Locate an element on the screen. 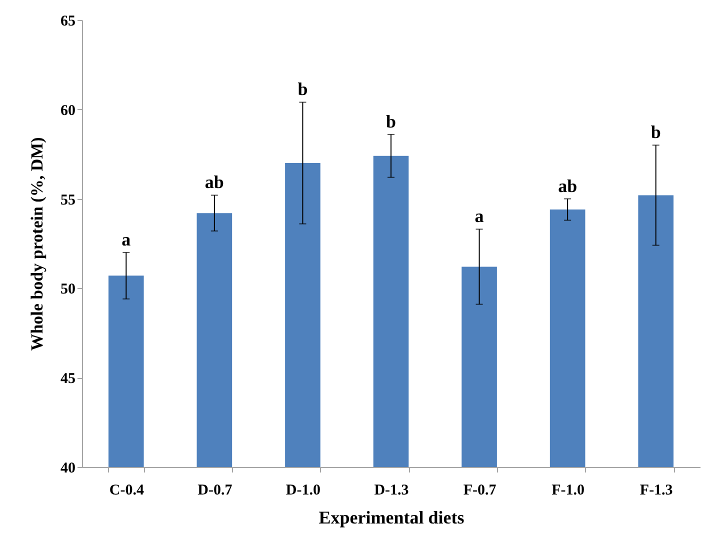  x-tick-label: D-0.7 is located at coordinates (215, 490).